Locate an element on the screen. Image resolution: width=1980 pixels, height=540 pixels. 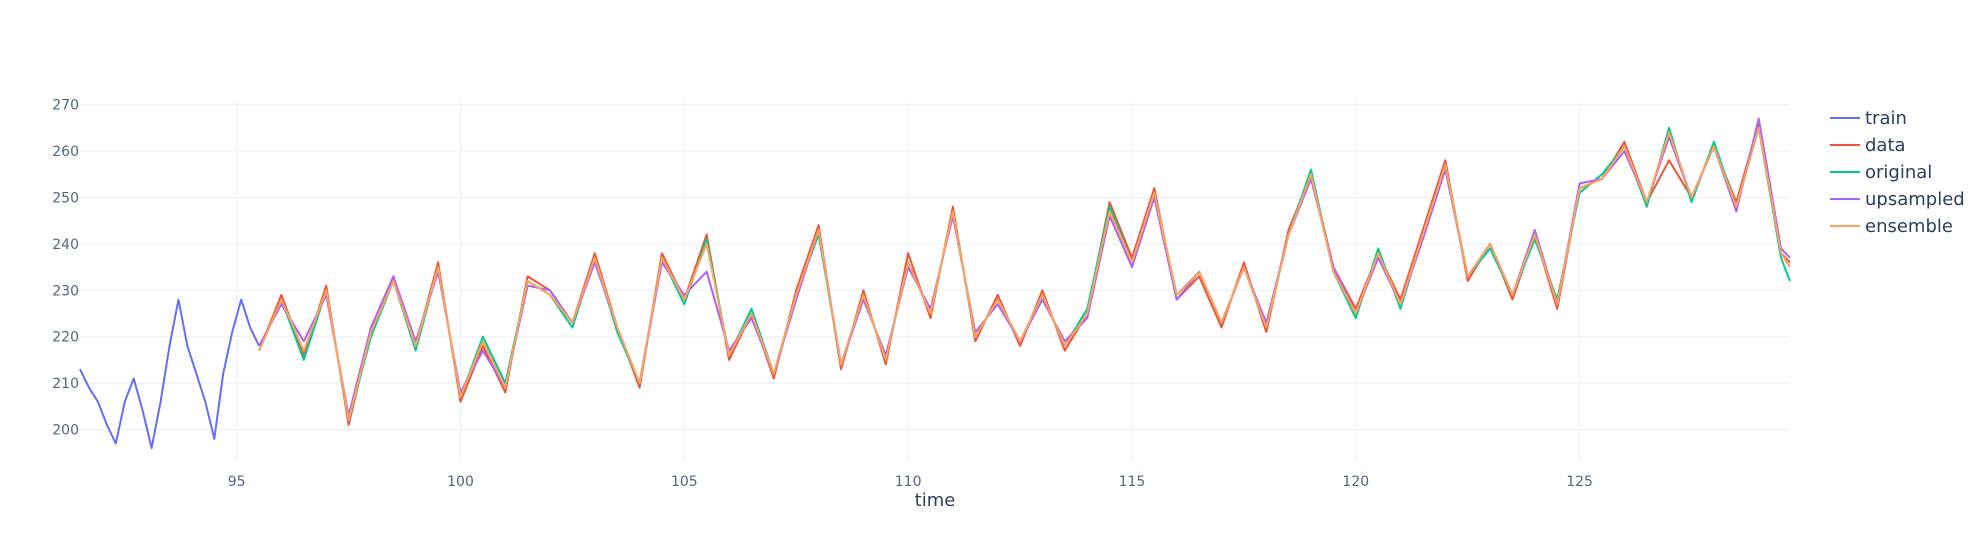
legend-item-ensemble: ensemble is located at coordinates (1891, 226).